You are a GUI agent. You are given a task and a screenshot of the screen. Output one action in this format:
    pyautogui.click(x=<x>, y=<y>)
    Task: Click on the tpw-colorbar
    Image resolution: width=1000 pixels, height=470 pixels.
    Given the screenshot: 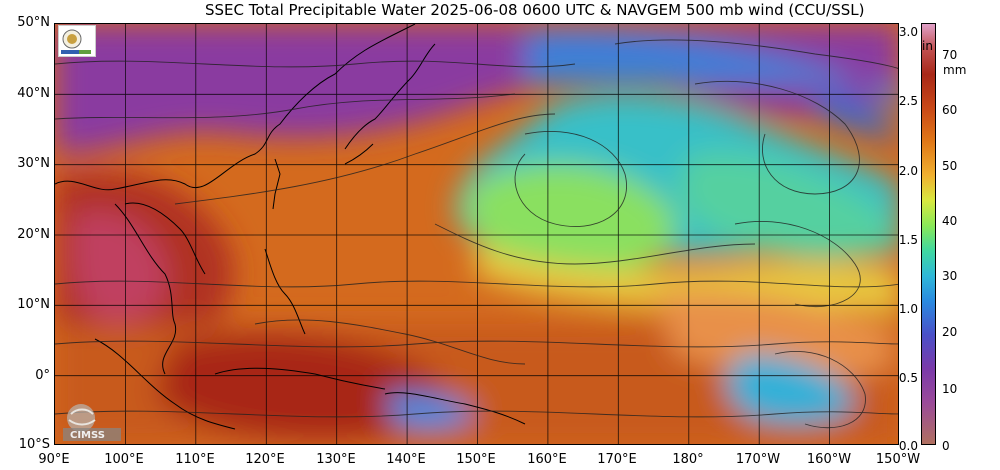 What is the action you would take?
    pyautogui.click(x=928, y=234)
    